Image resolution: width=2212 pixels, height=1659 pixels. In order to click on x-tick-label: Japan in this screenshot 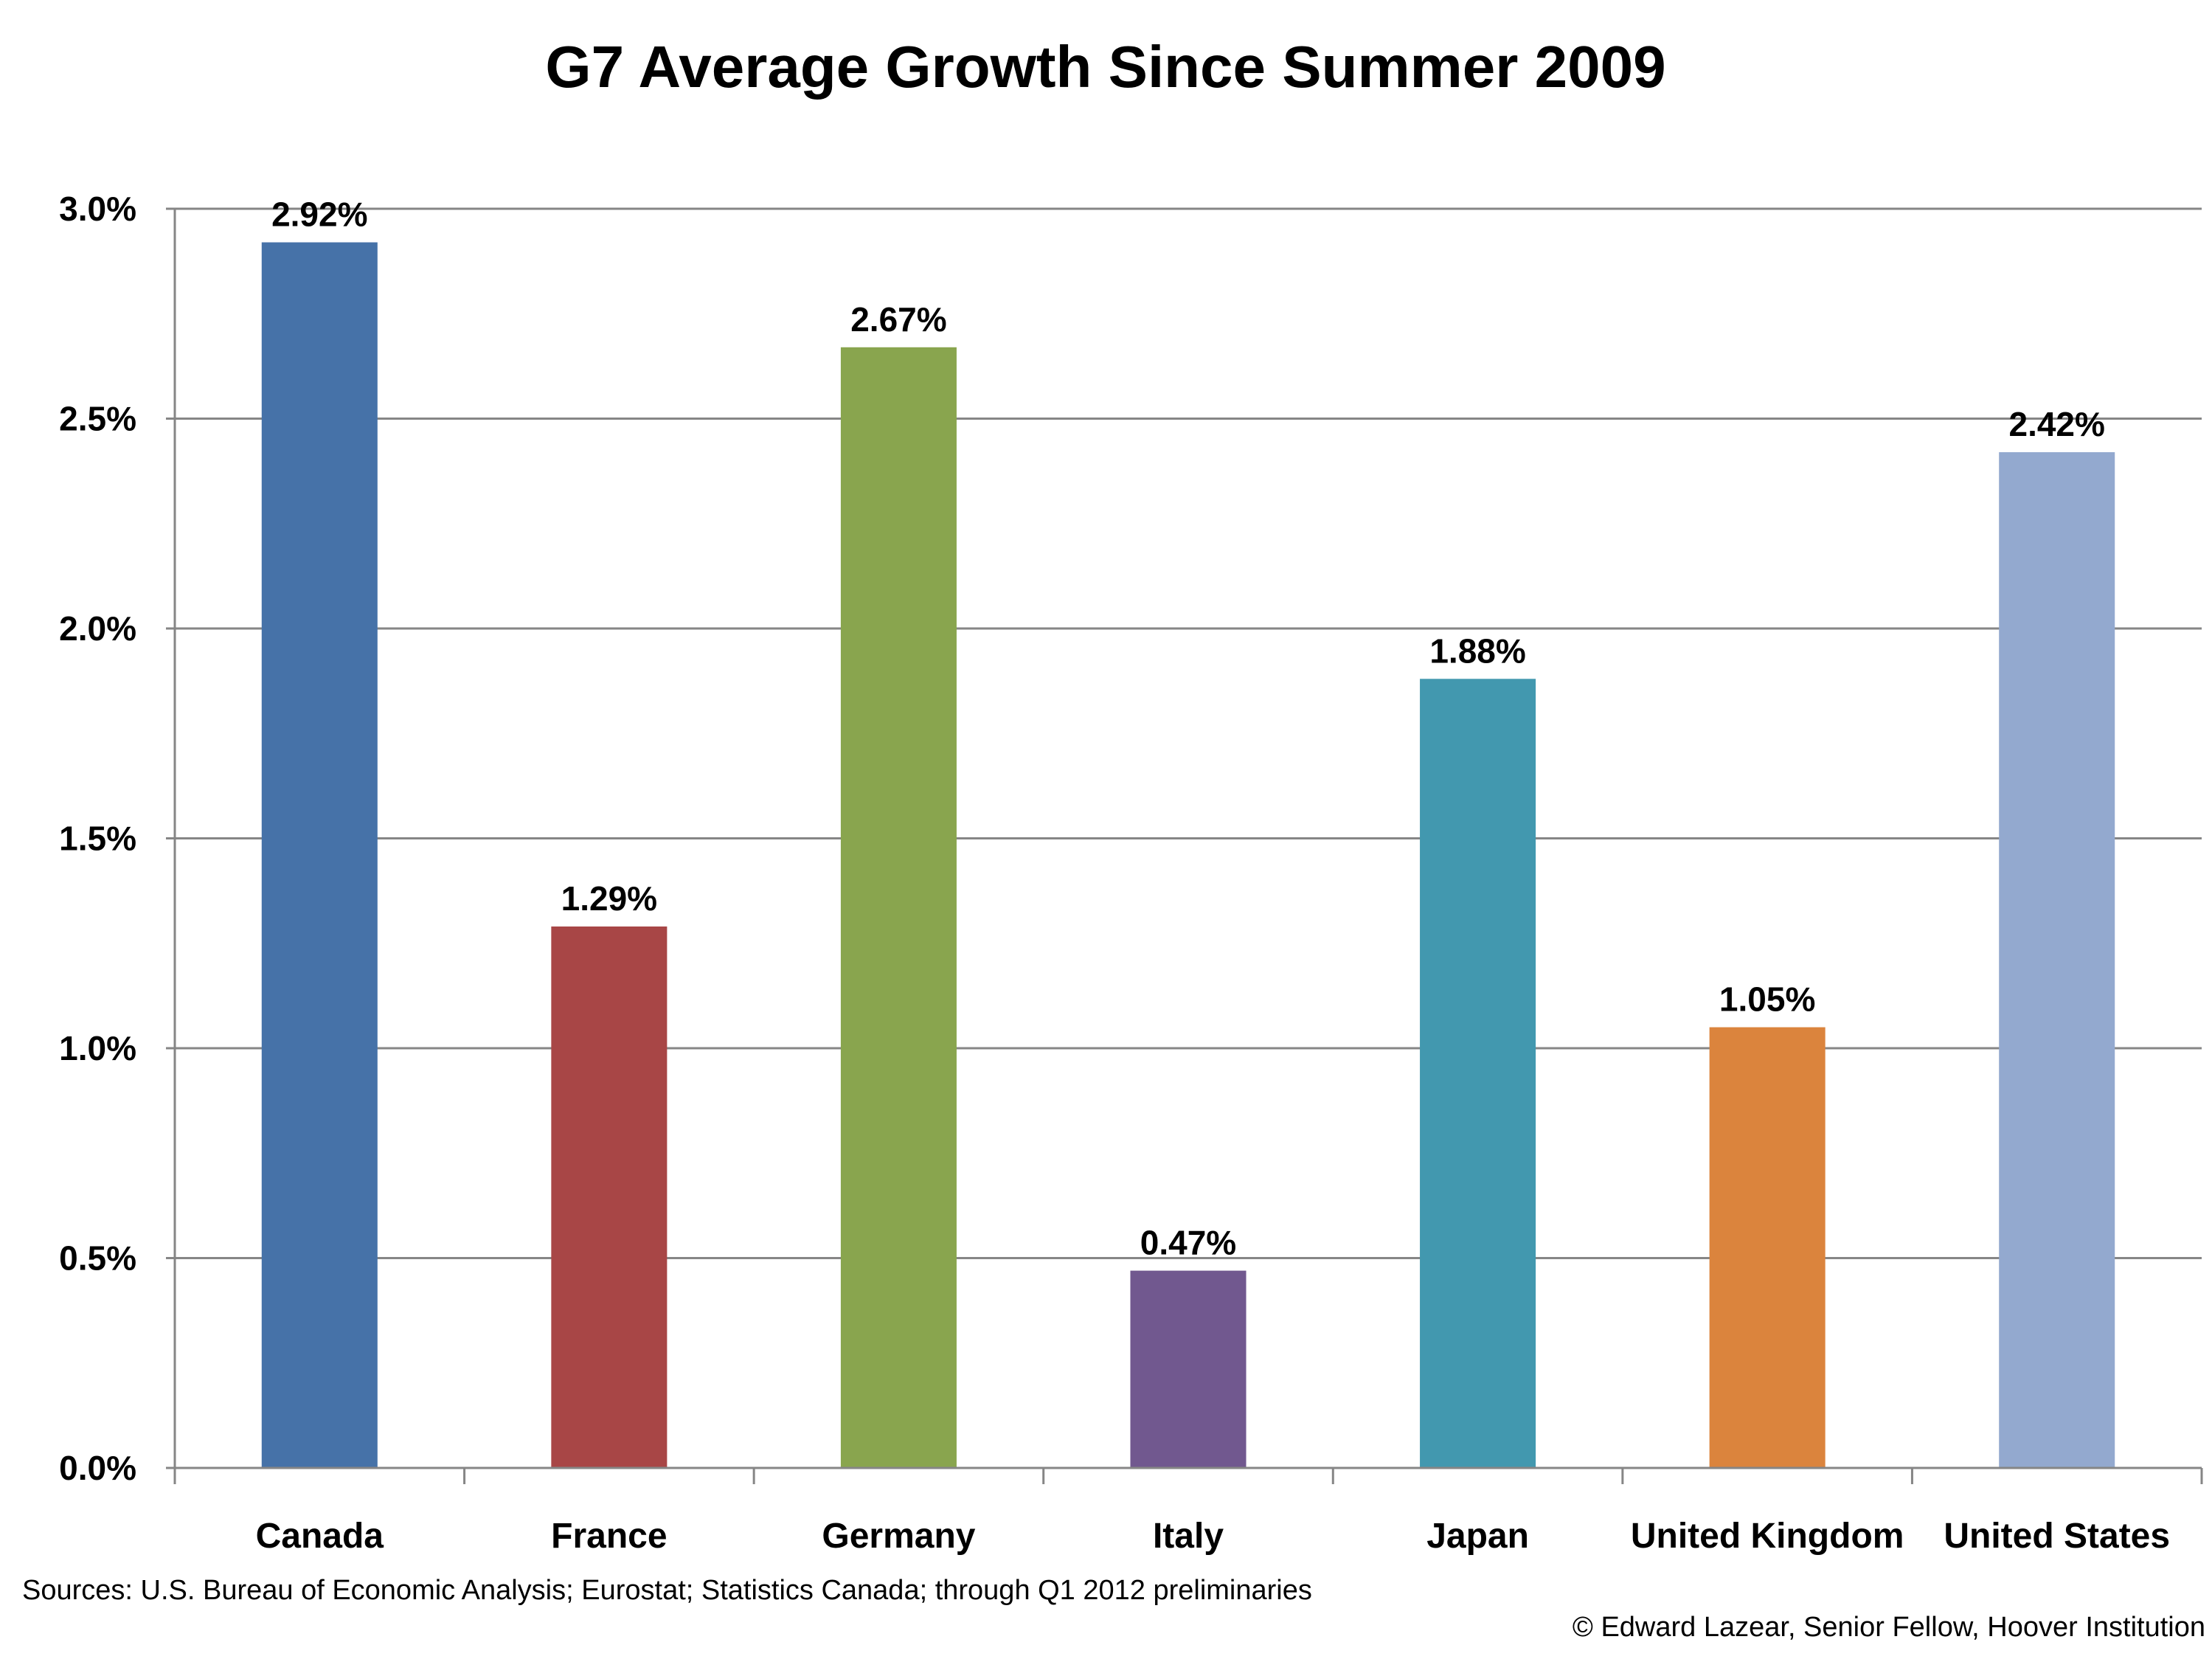, I will do `click(1478, 1536)`.